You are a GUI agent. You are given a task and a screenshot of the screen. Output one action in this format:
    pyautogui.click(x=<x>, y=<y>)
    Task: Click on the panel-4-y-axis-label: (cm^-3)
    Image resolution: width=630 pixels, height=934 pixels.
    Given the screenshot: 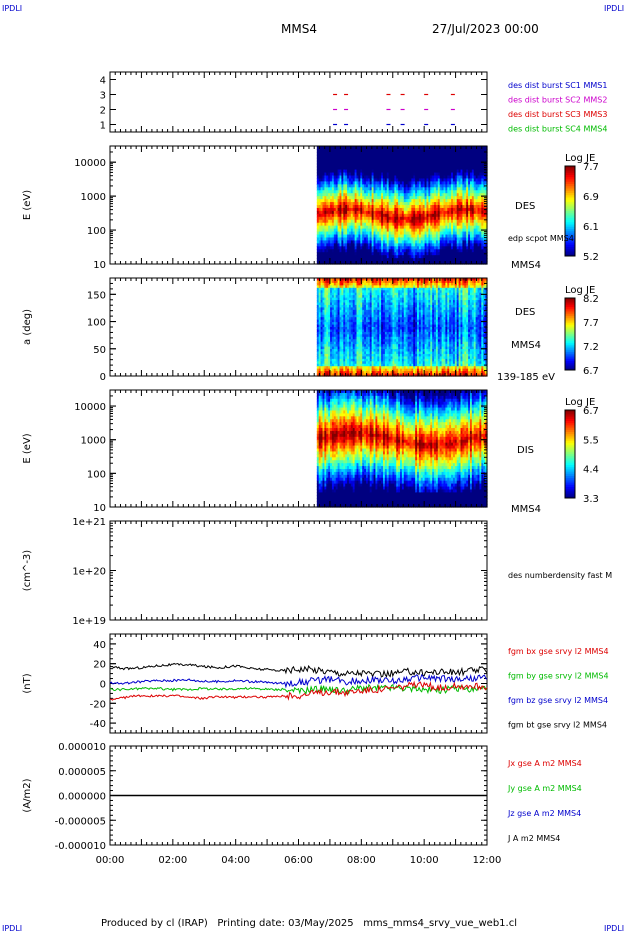 What is the action you would take?
    pyautogui.click(x=27, y=570)
    